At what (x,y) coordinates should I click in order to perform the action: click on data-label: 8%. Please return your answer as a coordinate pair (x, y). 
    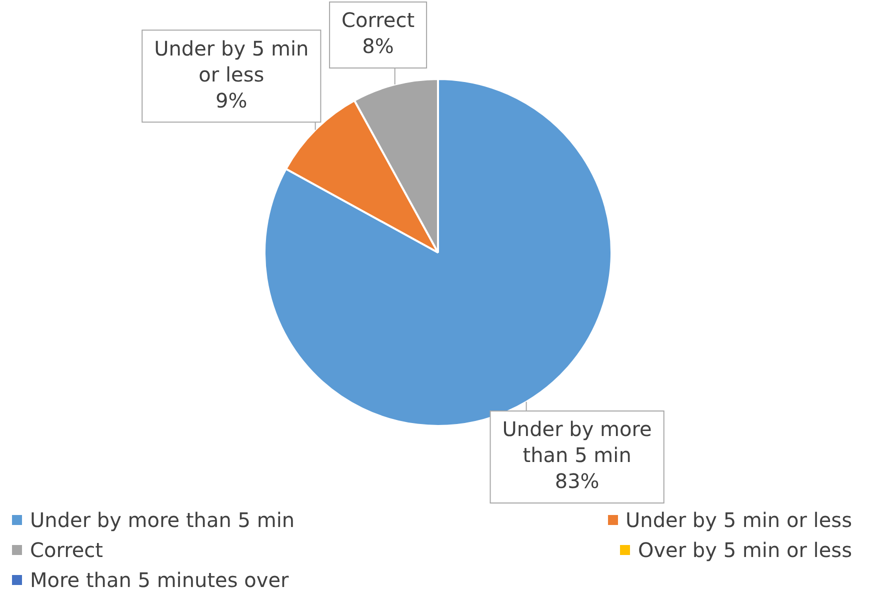
    Looking at the image, I should click on (378, 46).